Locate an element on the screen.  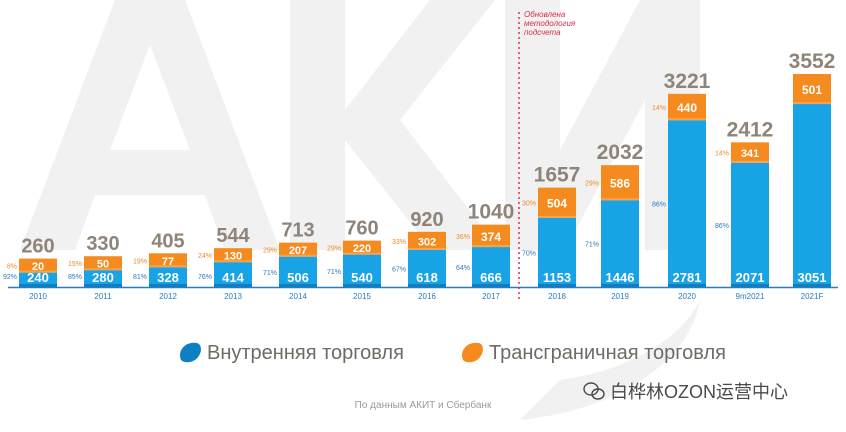
category-label: 2019 is located at coordinates (620, 296).